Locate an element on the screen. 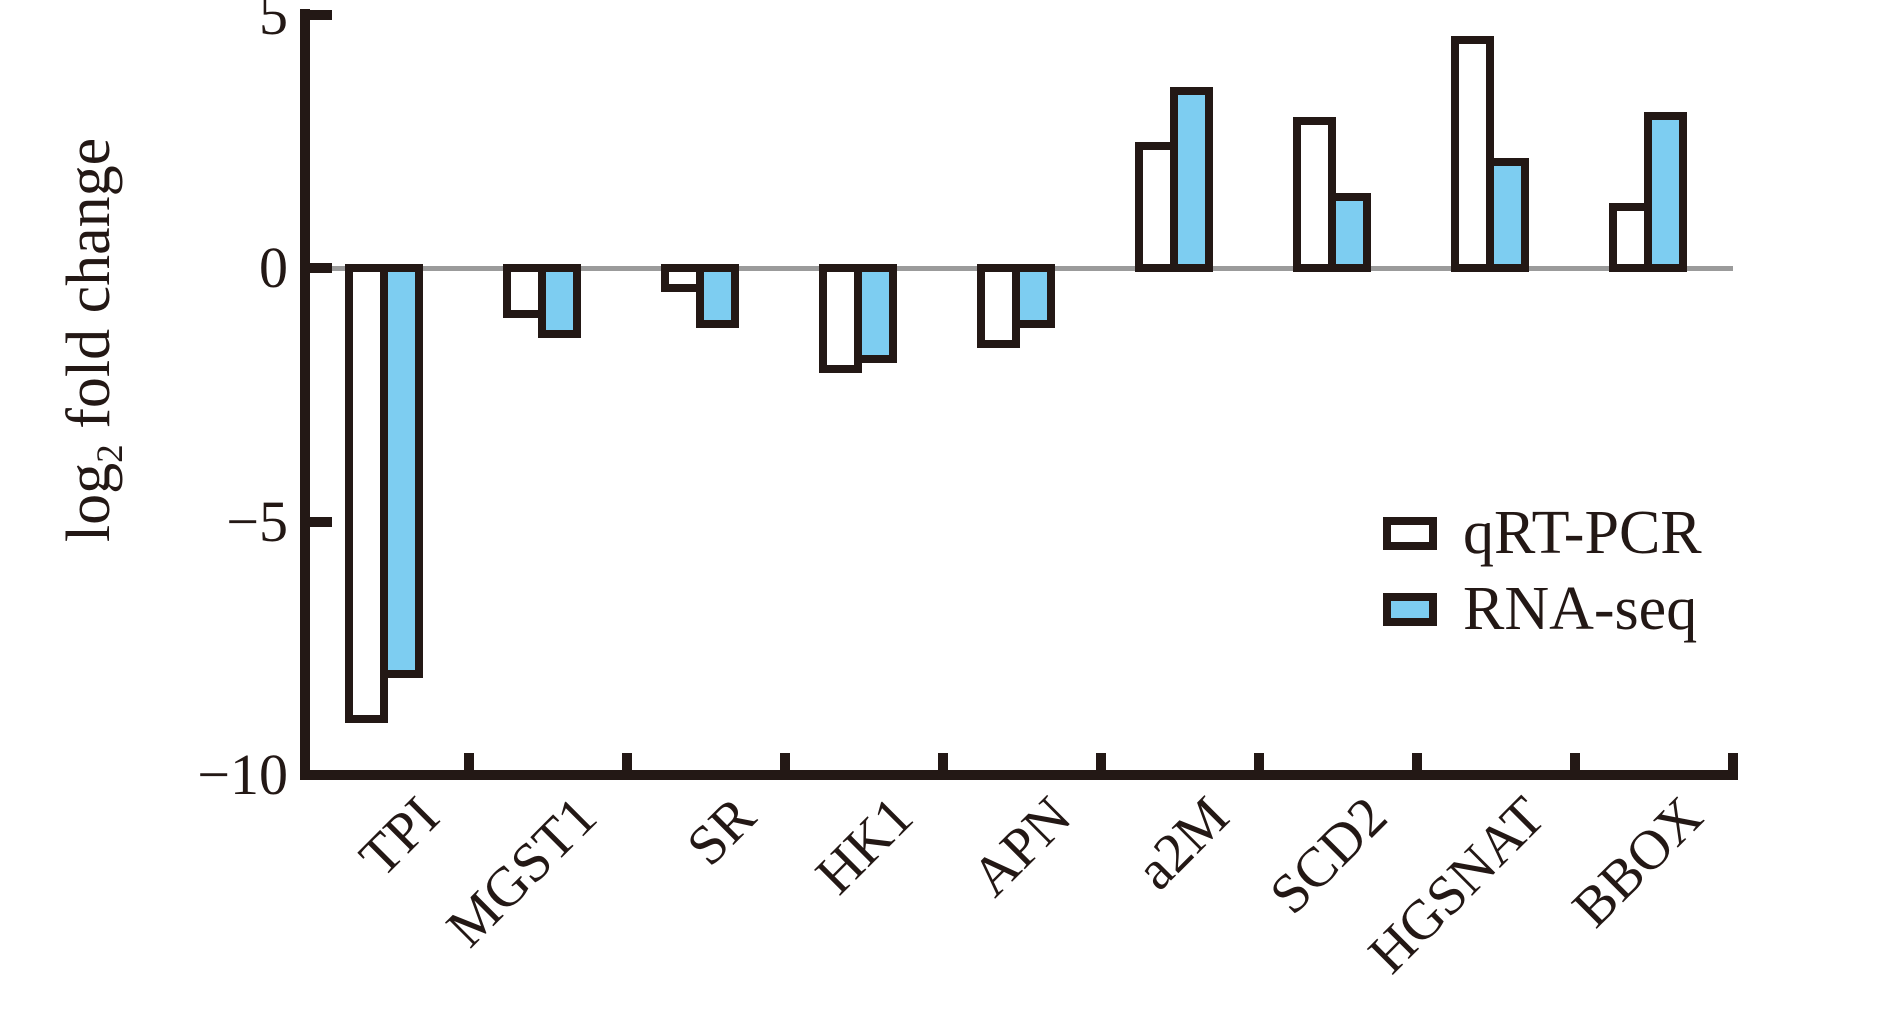 The width and height of the screenshot is (1890, 1031). y-tick-label-5: 5 is located at coordinates (273, 23).